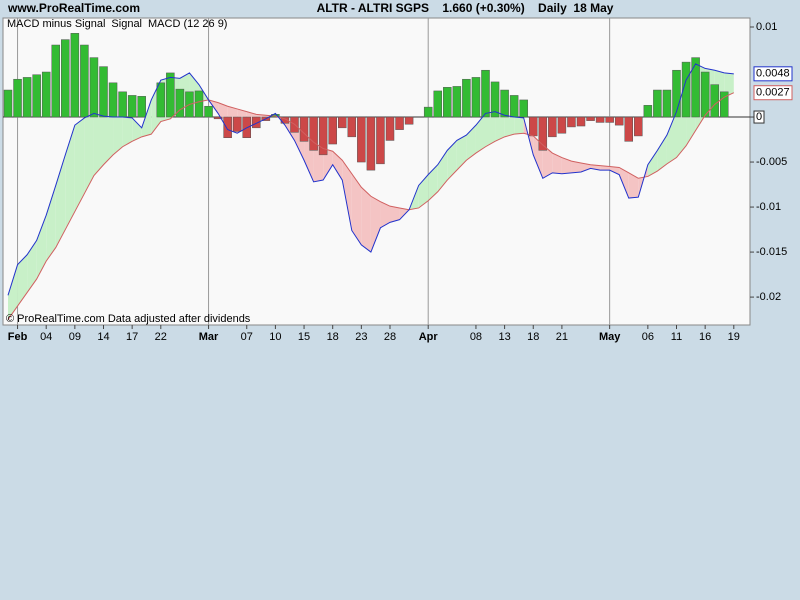 This screenshot has width=800, height=600. Describe the element at coordinates (504, 337) in the screenshot. I see `x-tick-label: 13` at that location.